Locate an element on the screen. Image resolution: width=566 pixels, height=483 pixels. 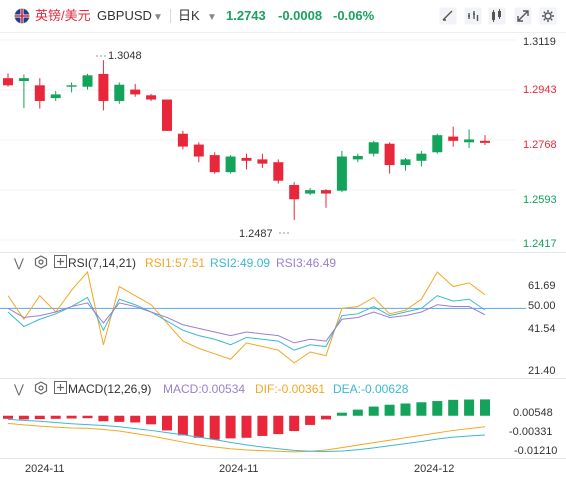
toolbar-separator is located at coordinates (170, 16).